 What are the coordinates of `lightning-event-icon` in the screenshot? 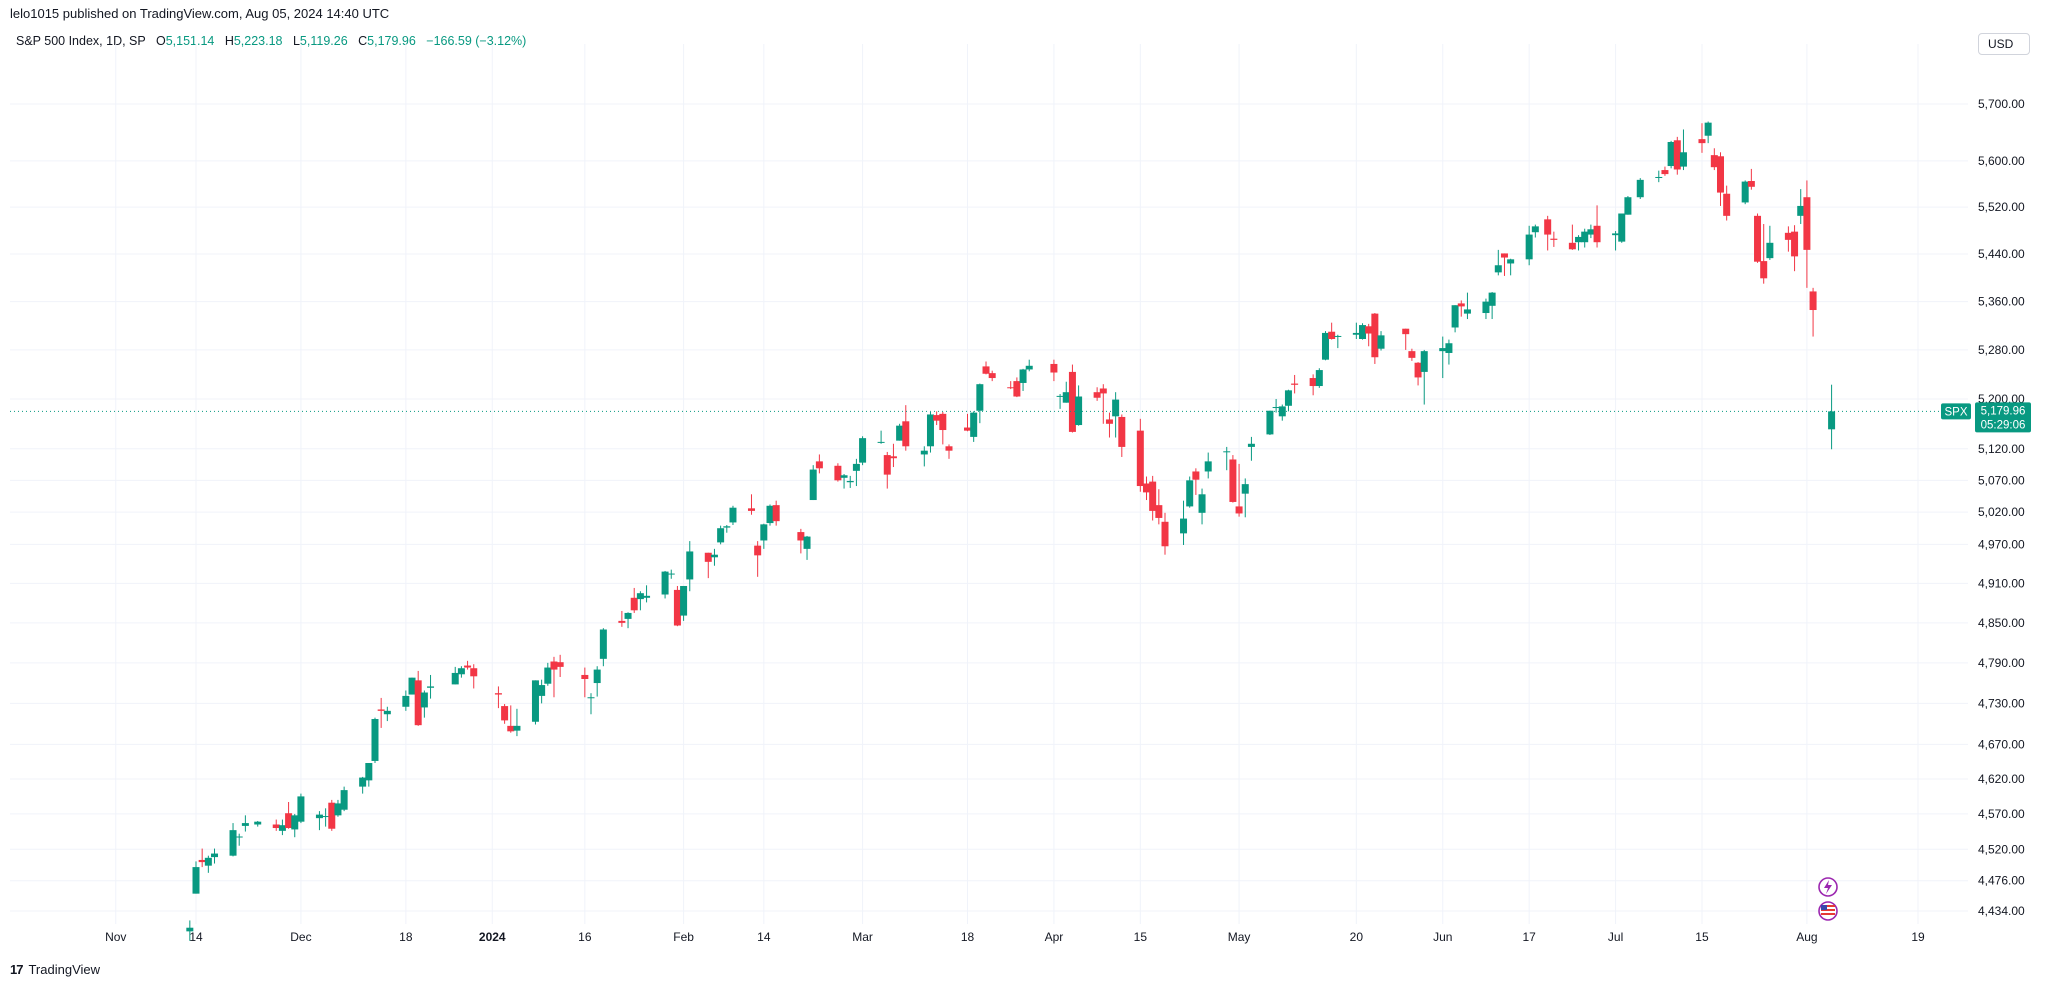 It's located at (1828, 887).